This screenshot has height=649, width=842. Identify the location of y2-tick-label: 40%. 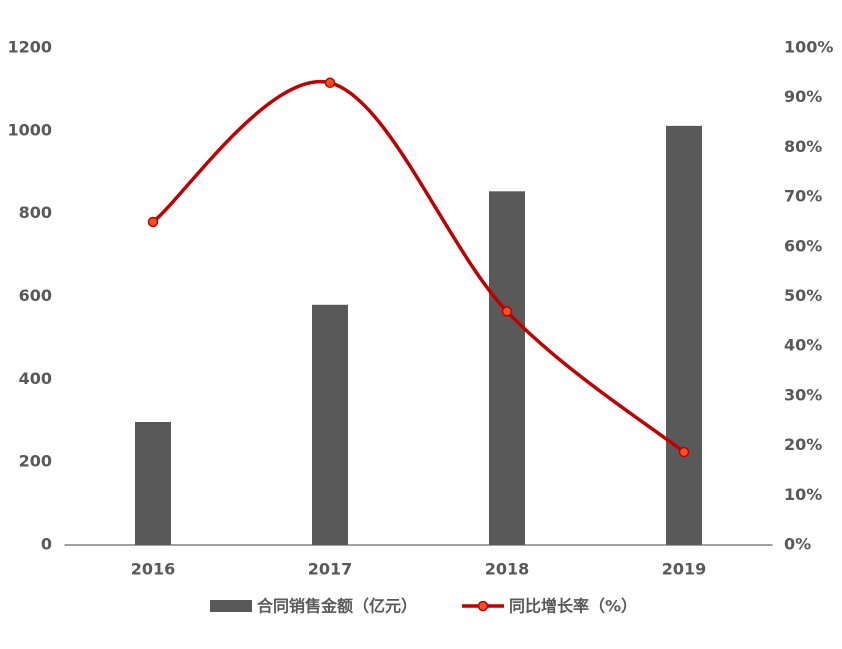
(803, 345).